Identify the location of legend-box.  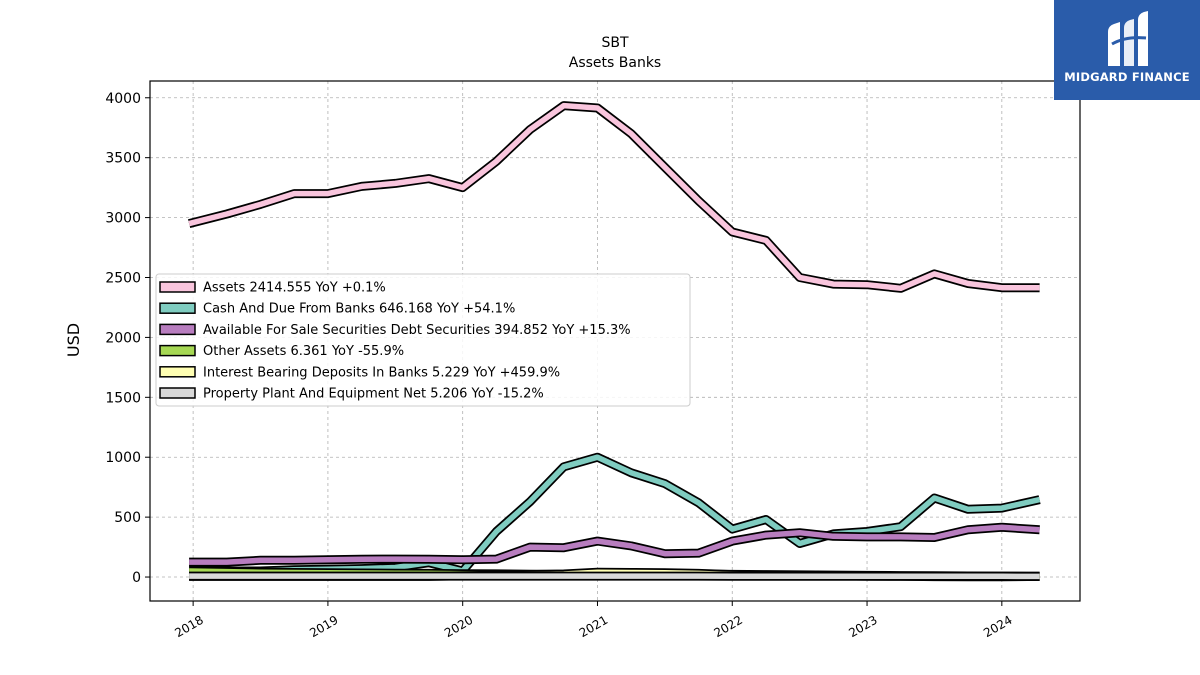
(423, 340).